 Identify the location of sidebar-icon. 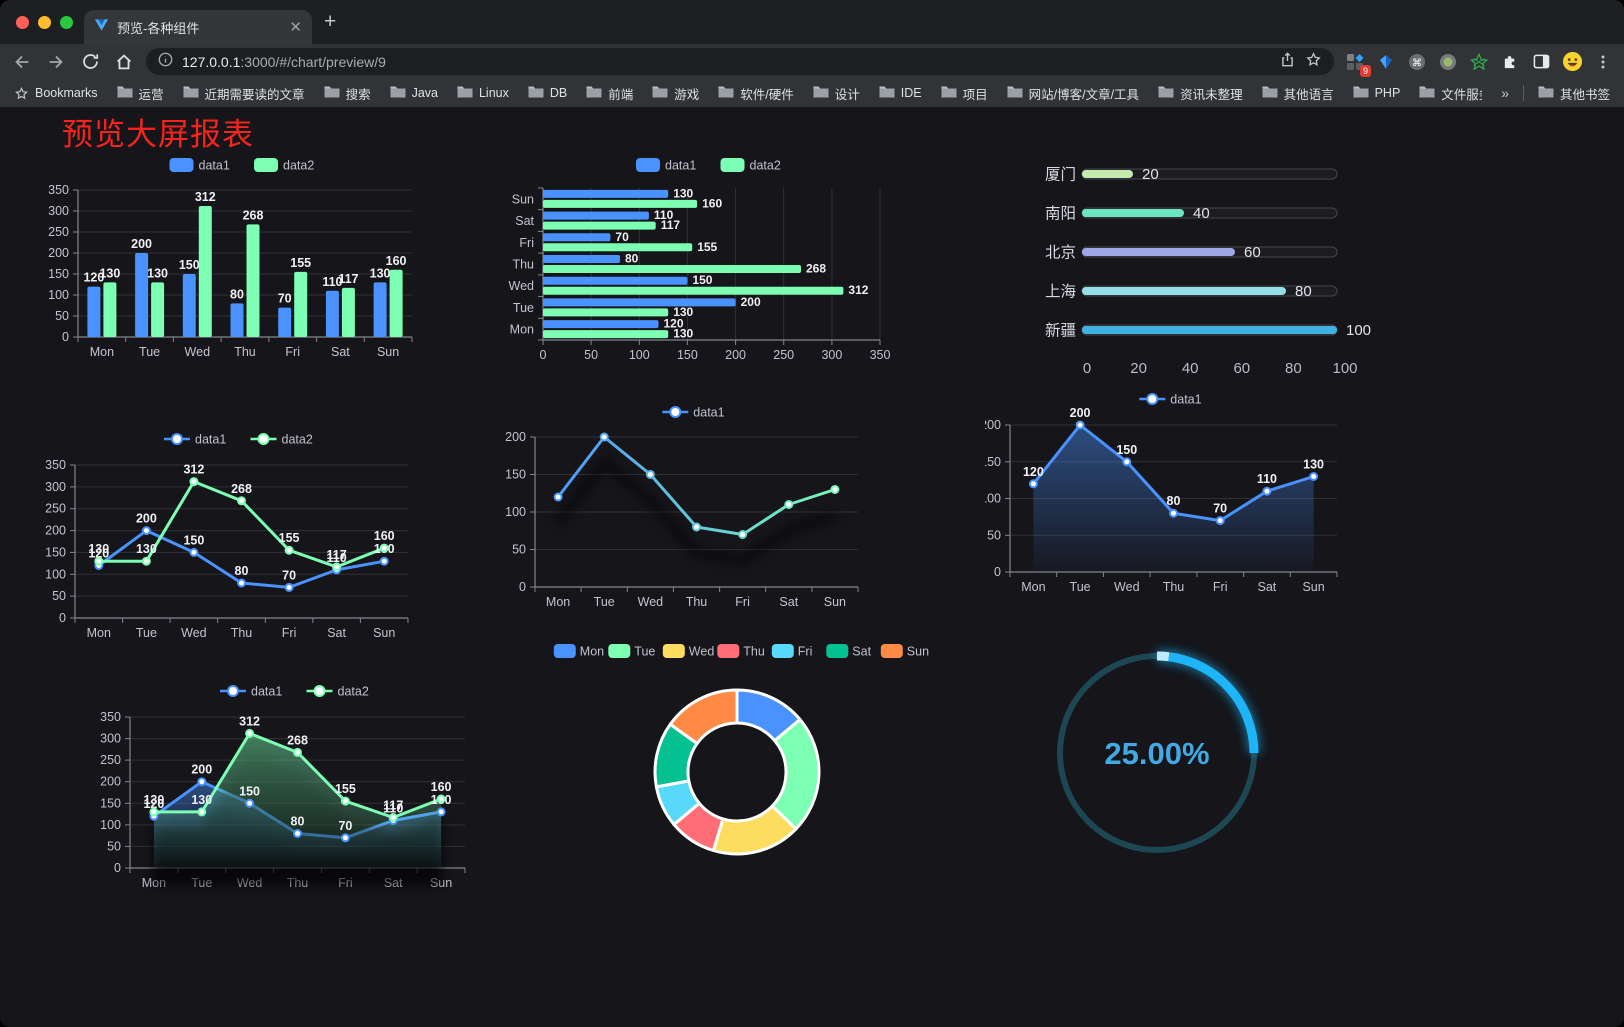
(1541, 62).